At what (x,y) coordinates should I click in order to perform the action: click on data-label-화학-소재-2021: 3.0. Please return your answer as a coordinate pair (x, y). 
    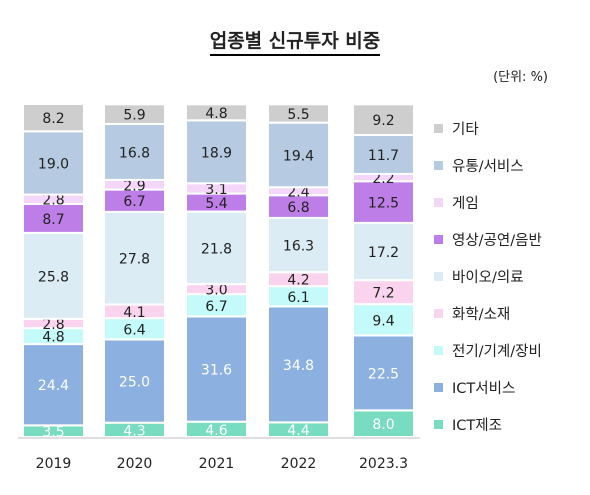
    Looking at the image, I should click on (216, 291).